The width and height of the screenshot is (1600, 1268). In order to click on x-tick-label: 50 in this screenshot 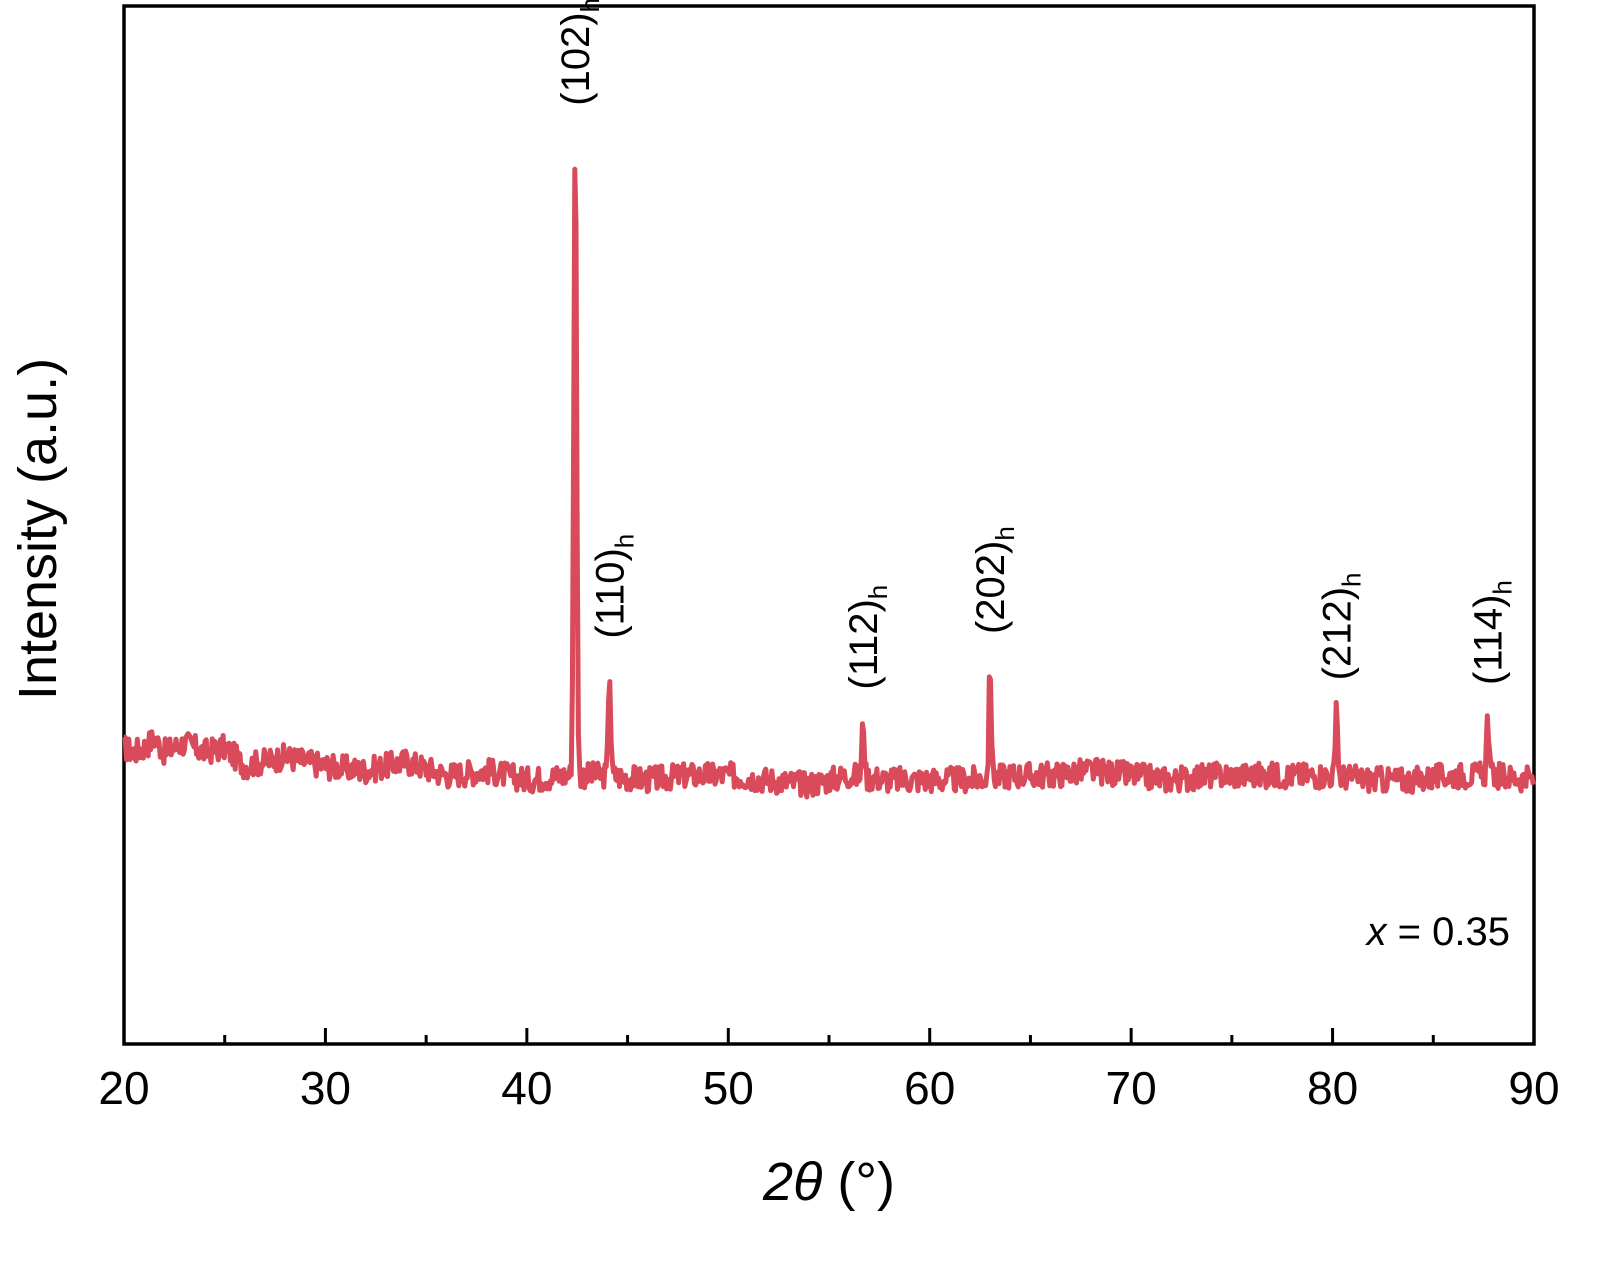, I will do `click(728, 1088)`.